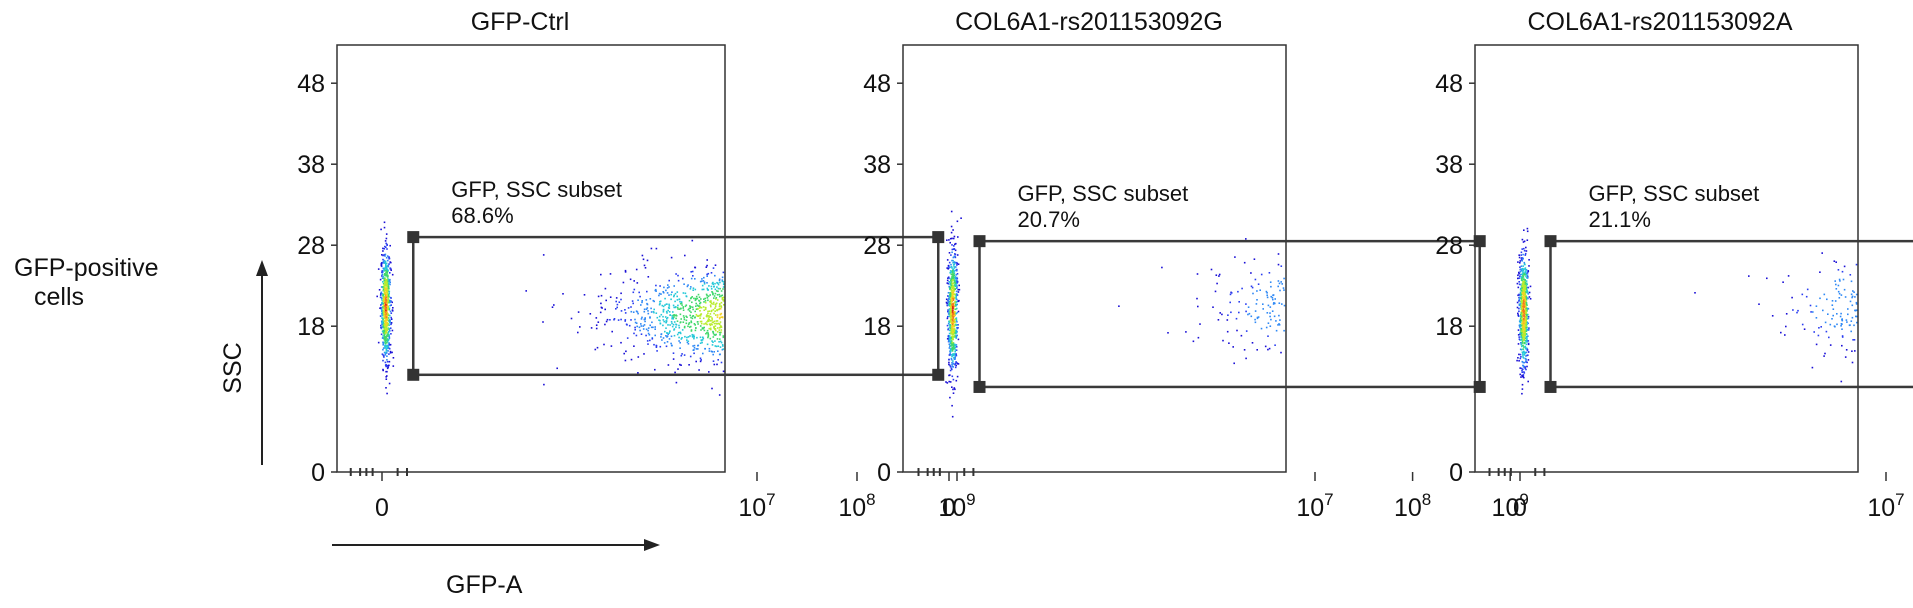 The height and width of the screenshot is (608, 1913). What do you see at coordinates (496, 545) in the screenshot?
I see `x-axis-arrow` at bounding box center [496, 545].